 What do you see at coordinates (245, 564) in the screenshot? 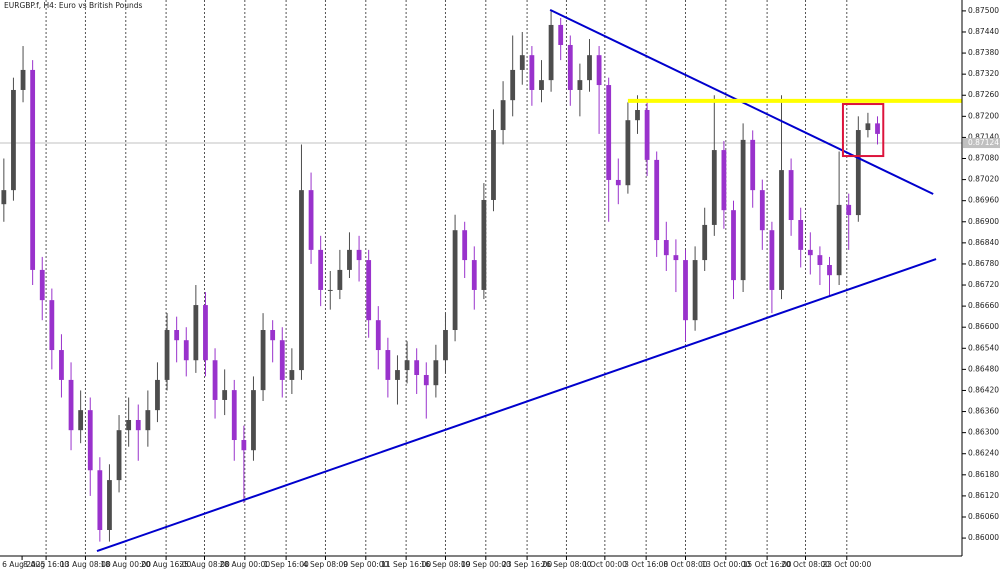
I see `x-tick-label: 28 Aug 00:00` at bounding box center [245, 564].